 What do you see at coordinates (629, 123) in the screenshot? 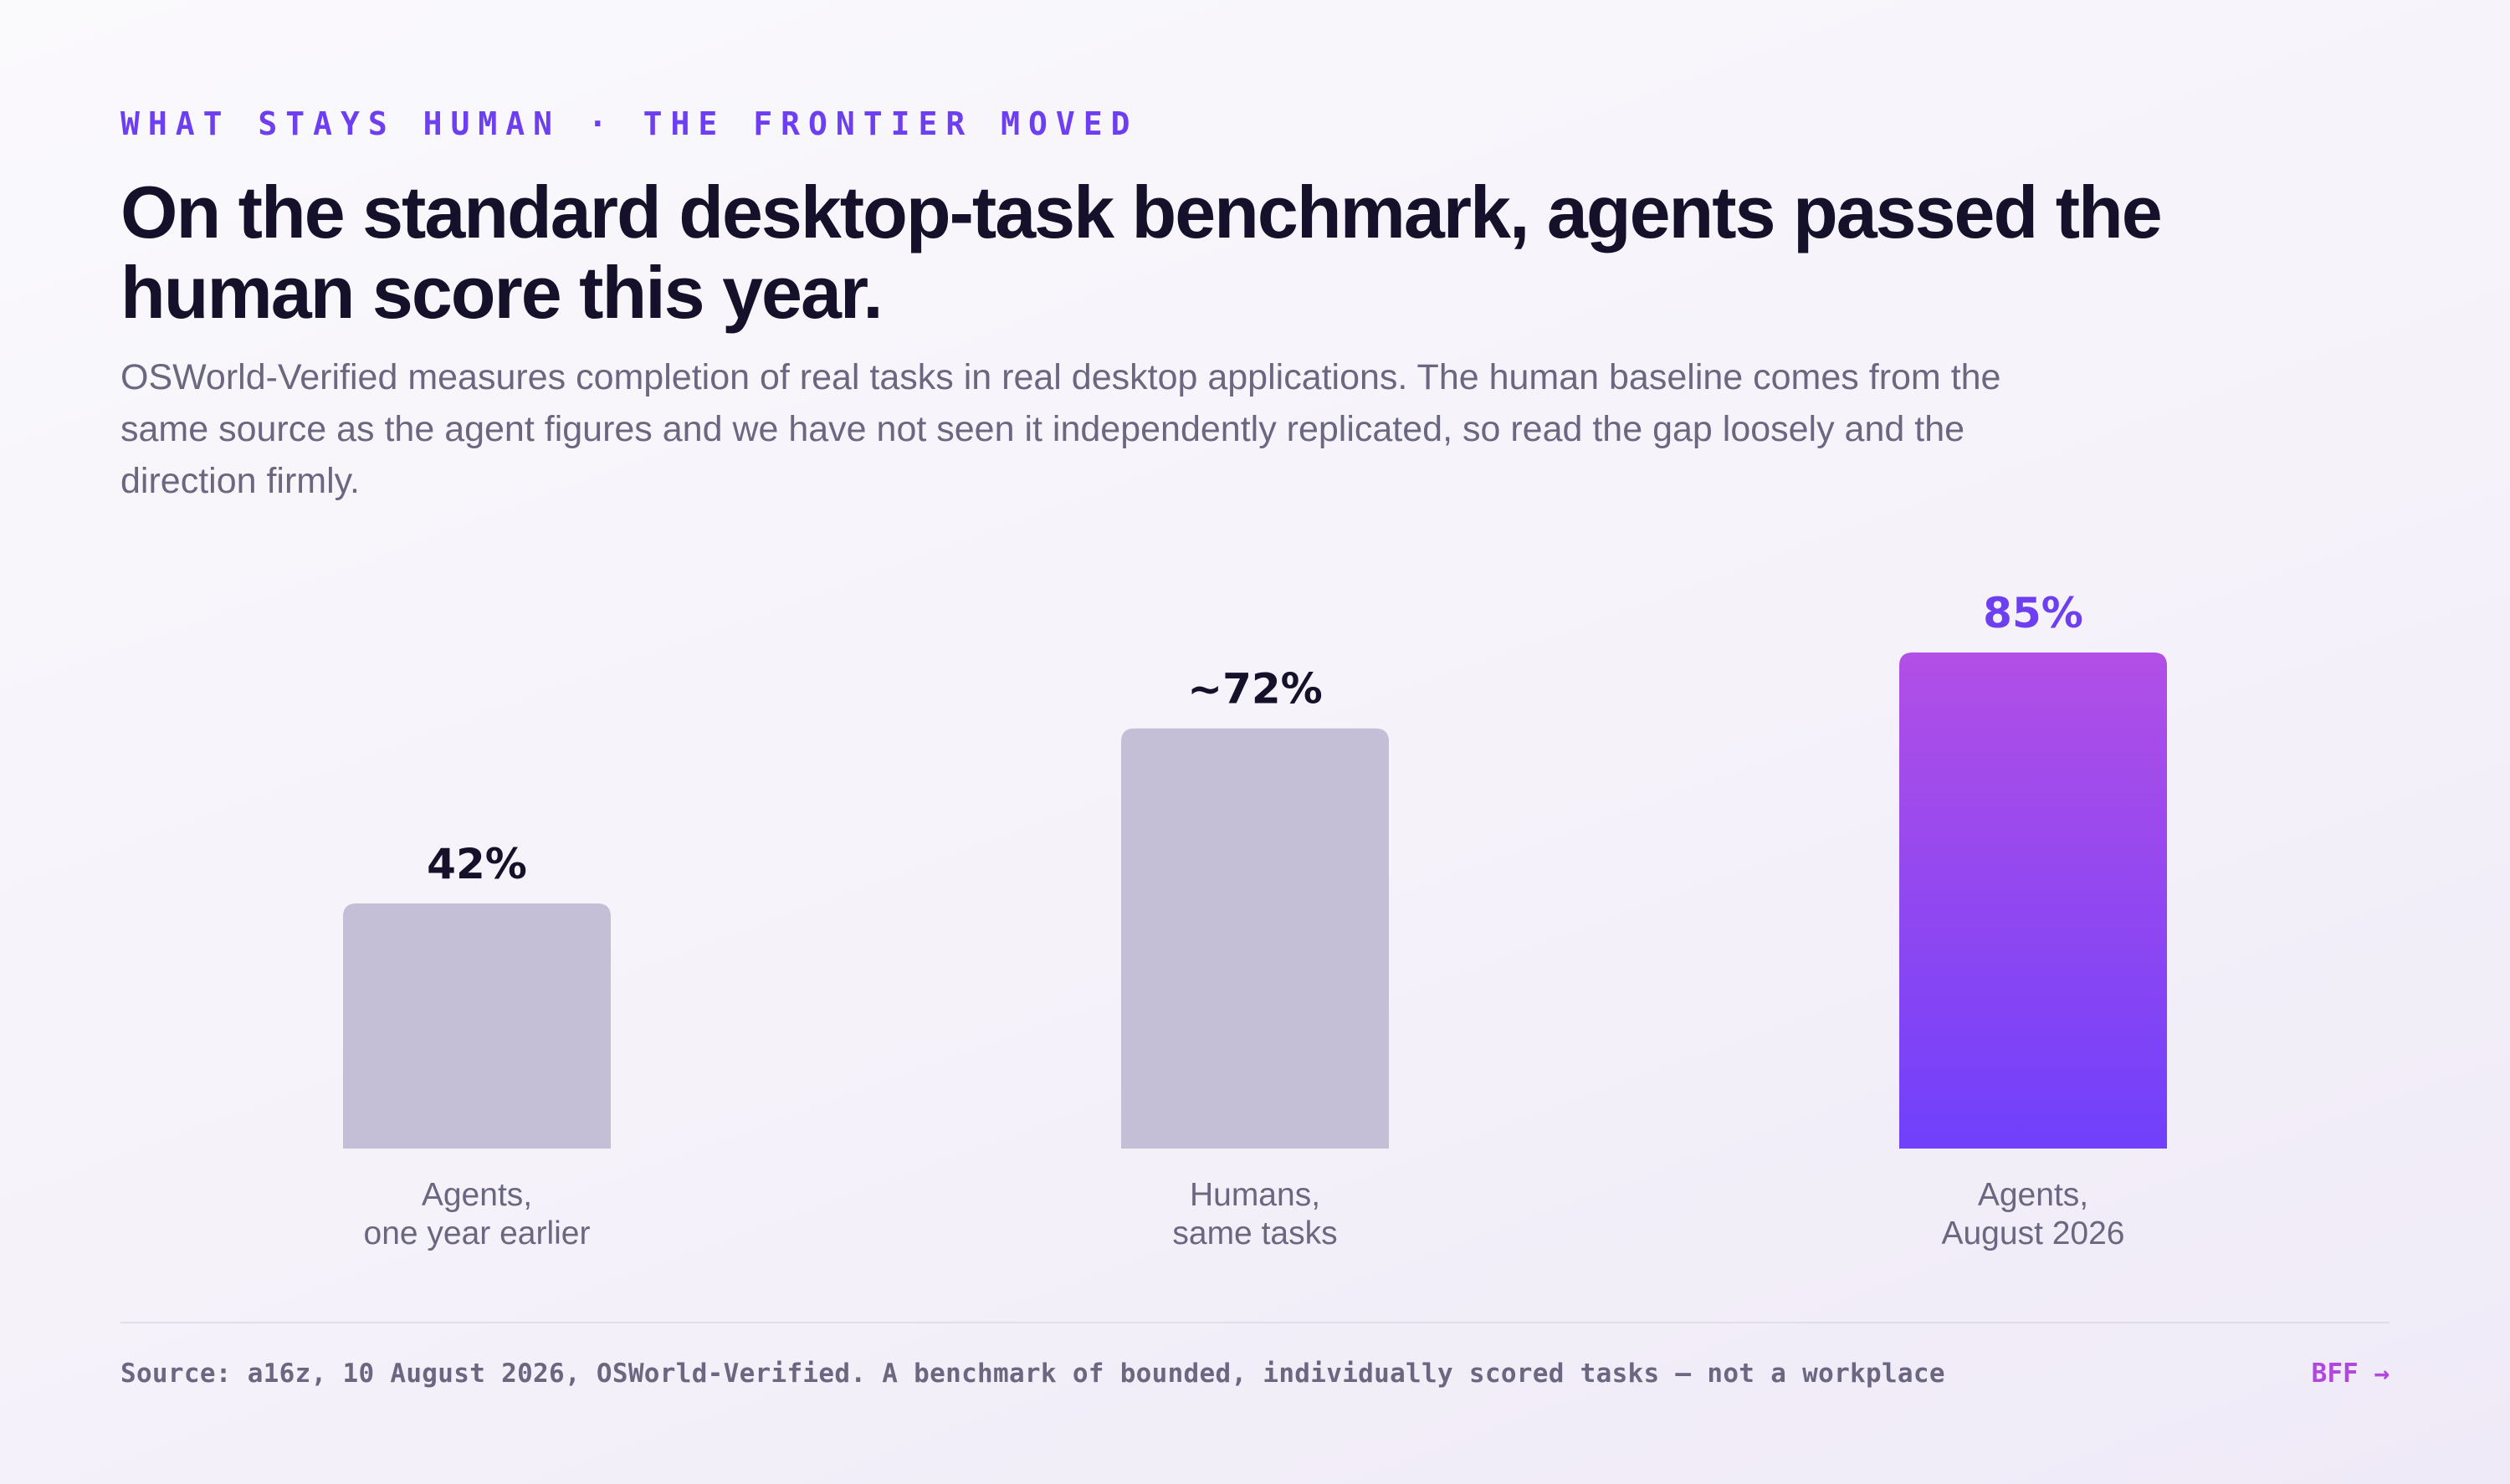
I see `eyebrow-label: WHAT STAYS HUMAN · THE FRONTIER MOVED` at bounding box center [629, 123].